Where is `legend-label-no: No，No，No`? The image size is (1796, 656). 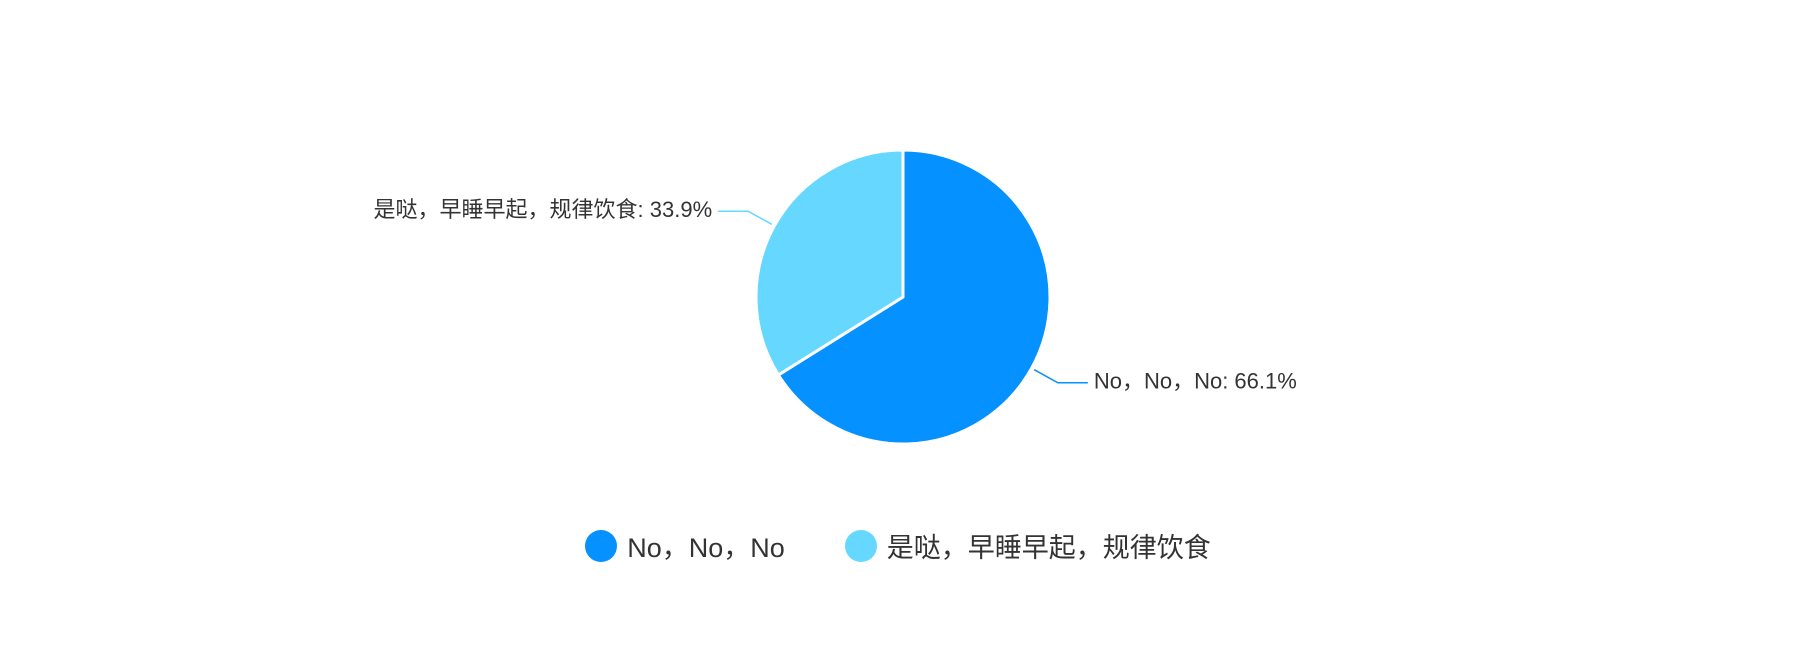 legend-label-no: No，No，No is located at coordinates (706, 548).